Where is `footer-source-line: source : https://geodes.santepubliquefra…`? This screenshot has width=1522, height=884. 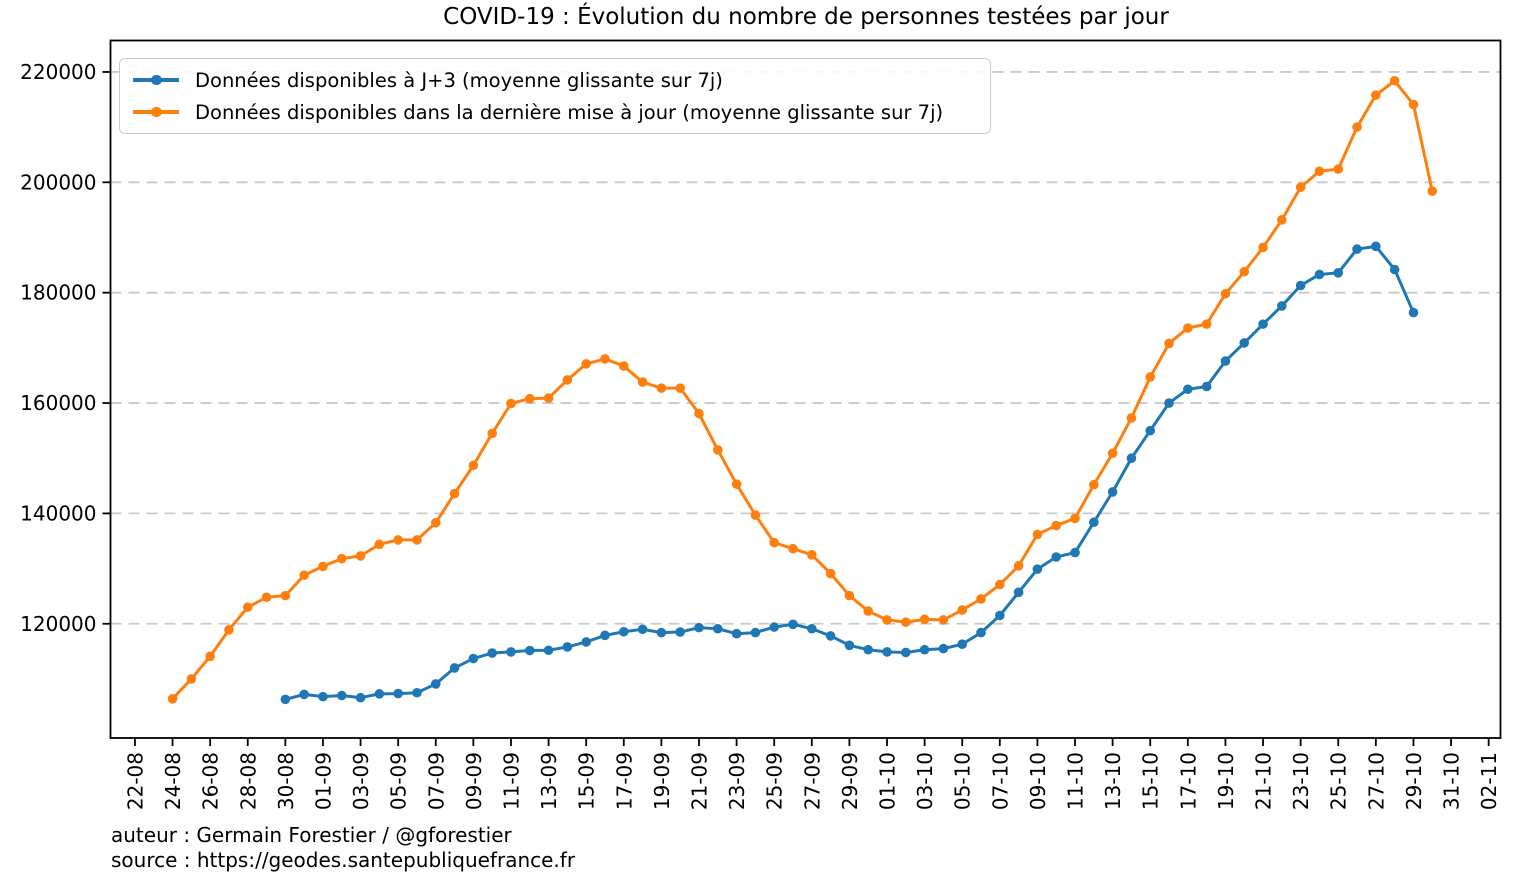
footer-source-line: source : https://geodes.santepubliquefra… is located at coordinates (343, 859).